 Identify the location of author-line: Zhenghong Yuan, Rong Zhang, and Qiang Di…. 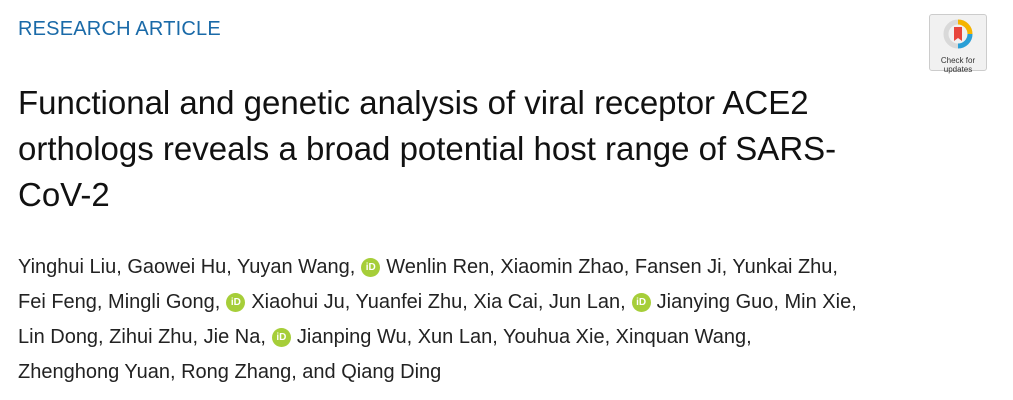
(440, 372).